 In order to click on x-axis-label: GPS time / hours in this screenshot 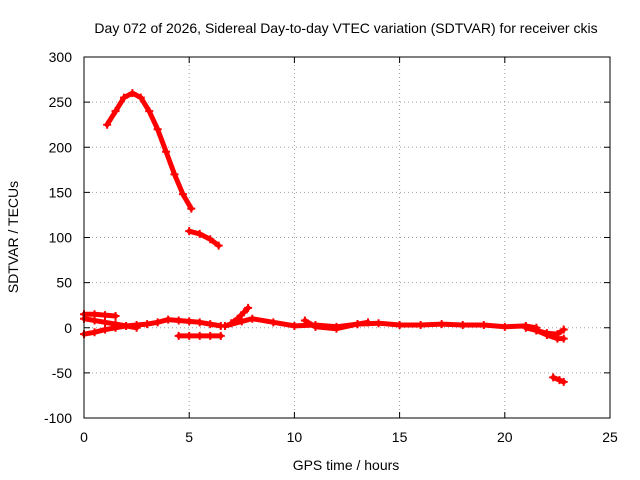, I will do `click(346, 465)`.